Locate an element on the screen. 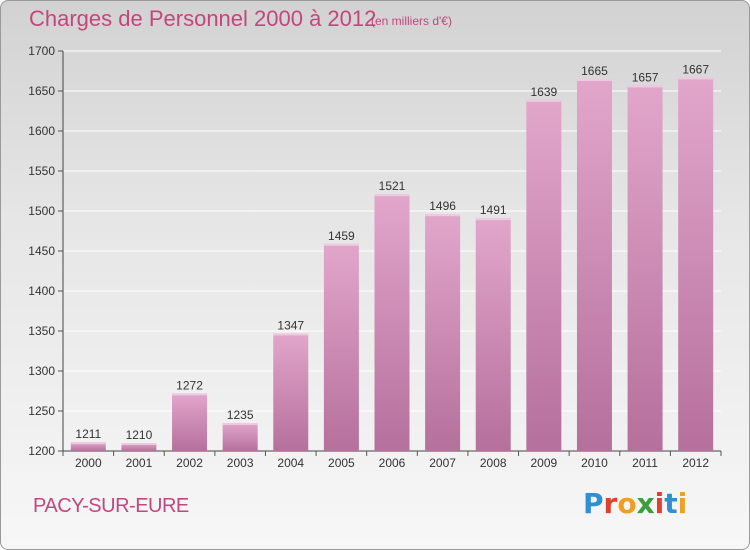  y-tick-label: 1200 is located at coordinates (41, 451).